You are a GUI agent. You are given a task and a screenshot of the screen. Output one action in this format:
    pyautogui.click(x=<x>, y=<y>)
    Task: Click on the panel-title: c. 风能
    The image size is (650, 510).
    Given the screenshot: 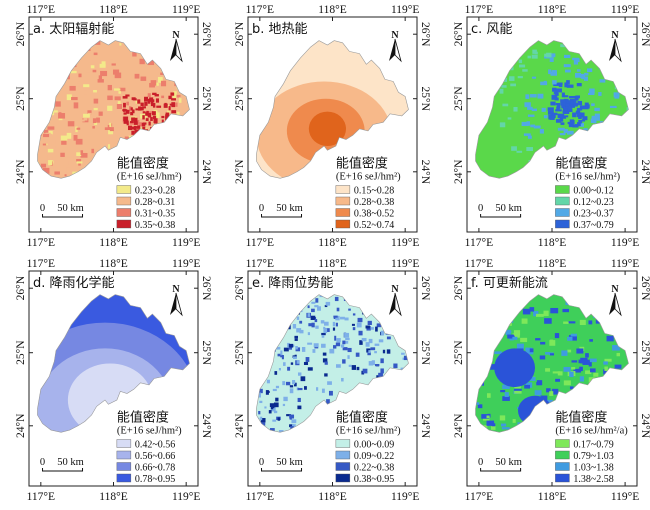 What is the action you would take?
    pyautogui.click(x=491, y=29)
    